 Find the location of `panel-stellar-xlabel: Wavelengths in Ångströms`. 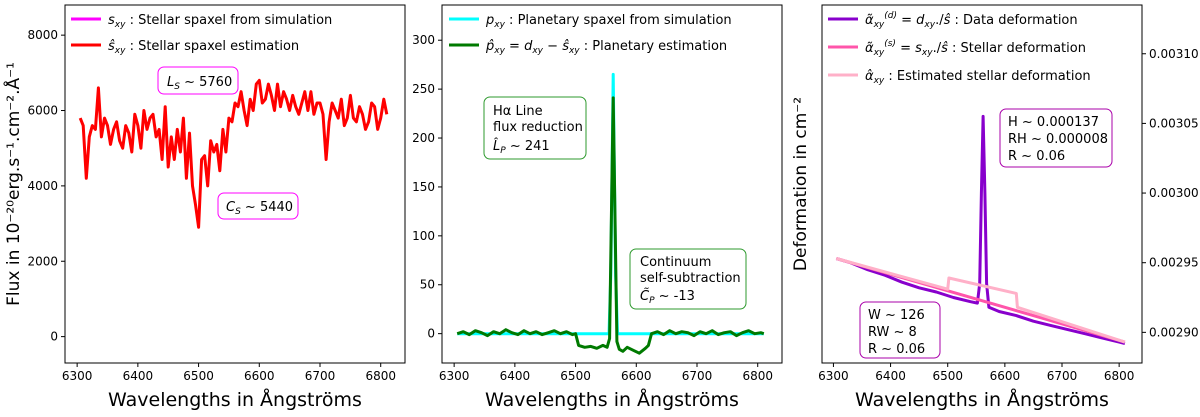

panel-stellar-xlabel: Wavelengths in Ångströms is located at coordinates (235, 399).